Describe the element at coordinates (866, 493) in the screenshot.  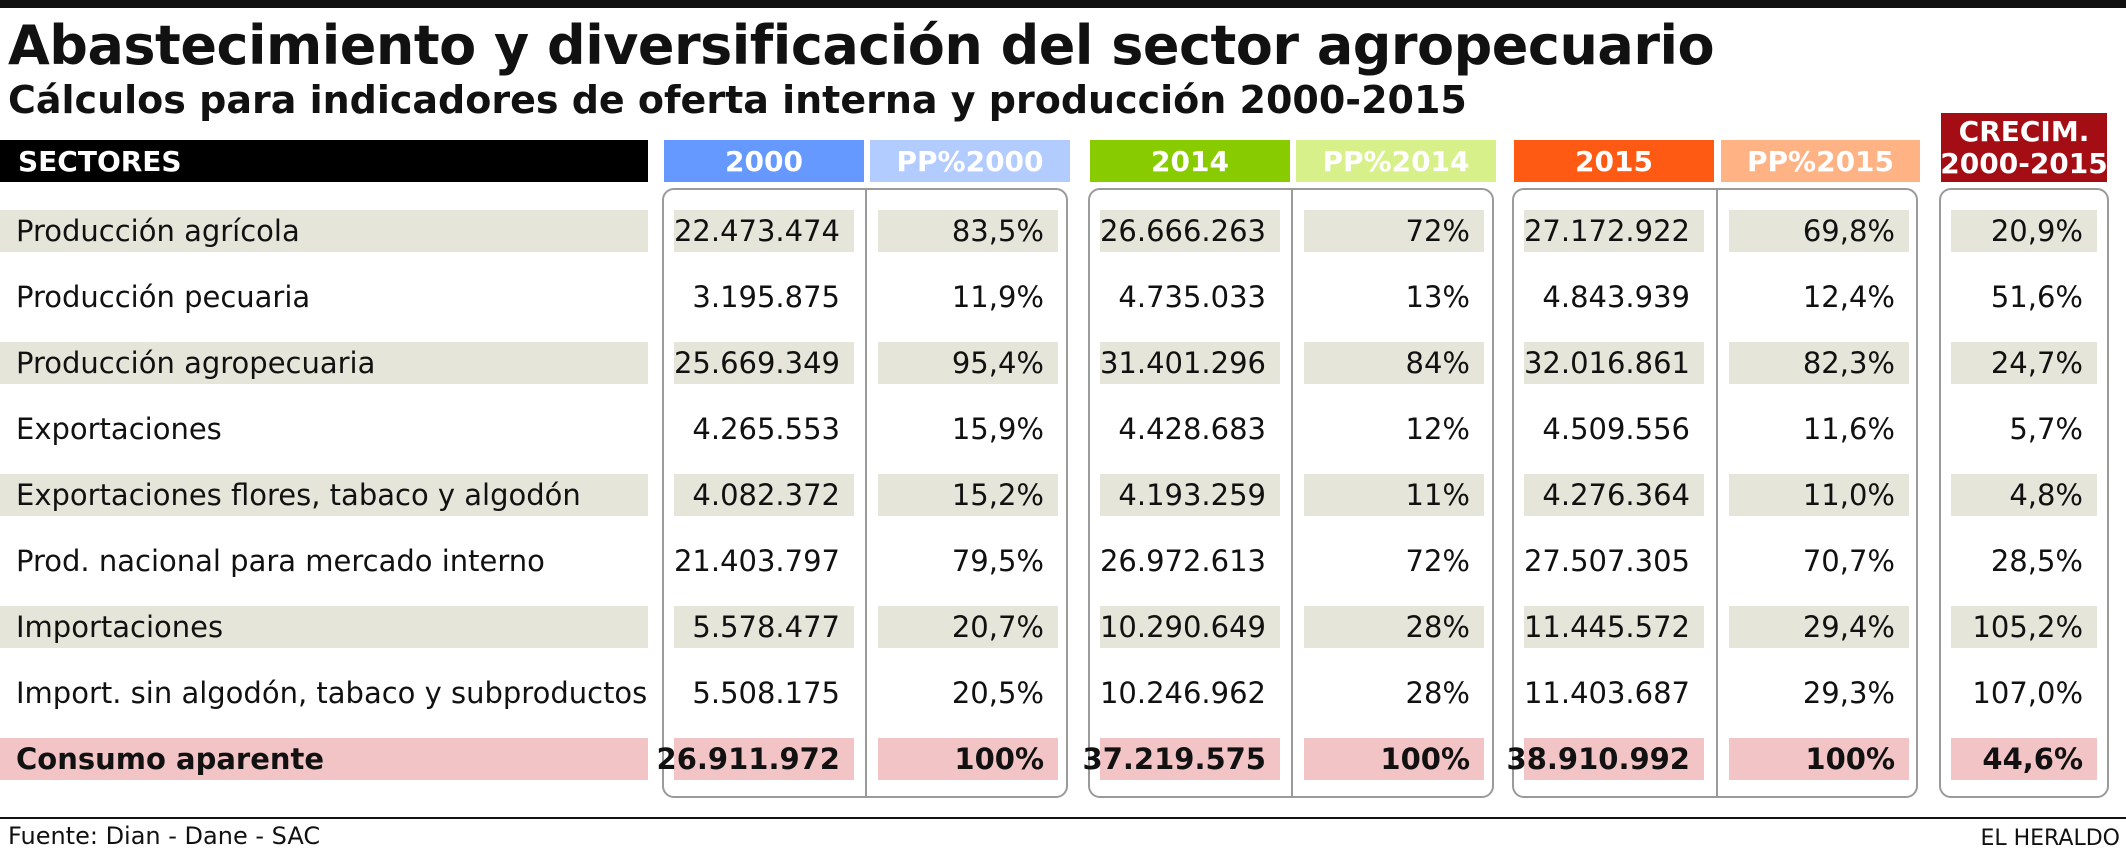
I see `group-2000-divider` at that location.